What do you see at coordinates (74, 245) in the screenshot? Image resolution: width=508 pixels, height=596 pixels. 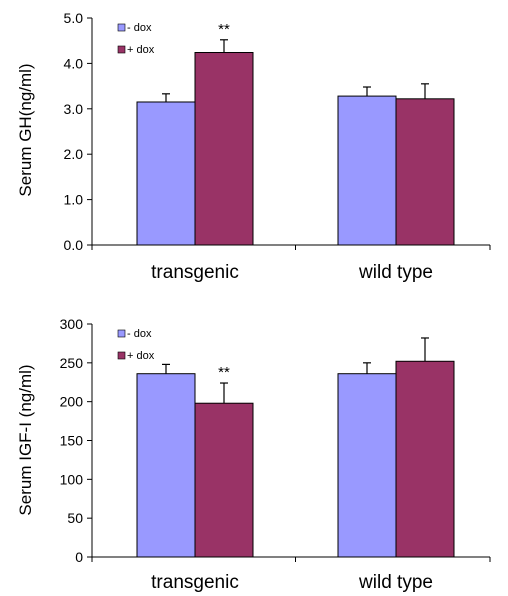 I see `y-tick-label: 0.0` at bounding box center [74, 245].